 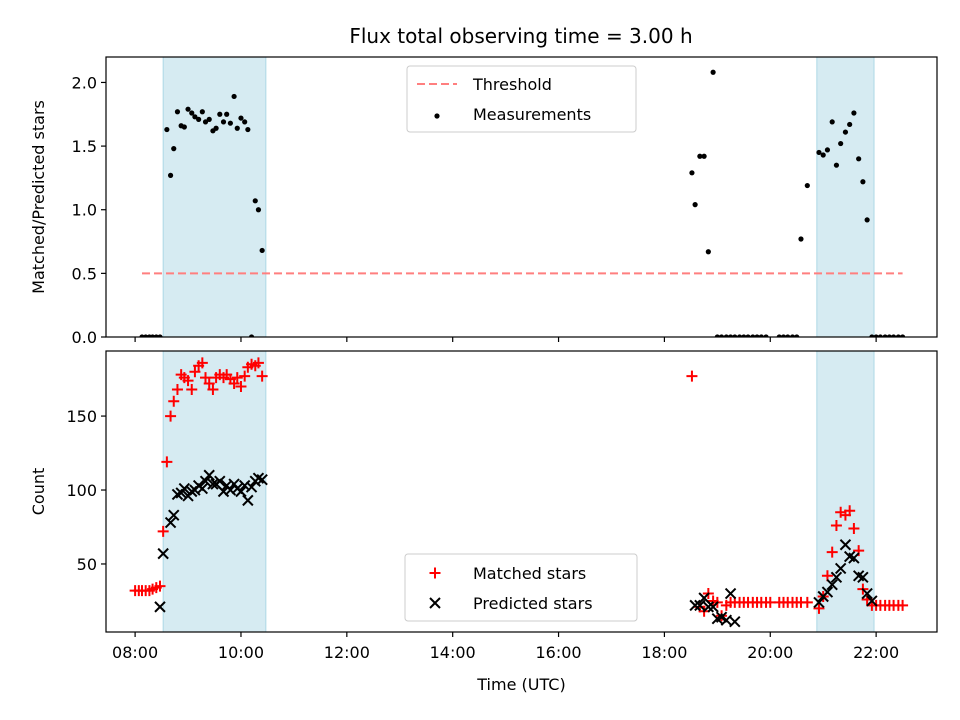 What do you see at coordinates (521, 99) in the screenshot?
I see `legend: Threshold Measurements` at bounding box center [521, 99].